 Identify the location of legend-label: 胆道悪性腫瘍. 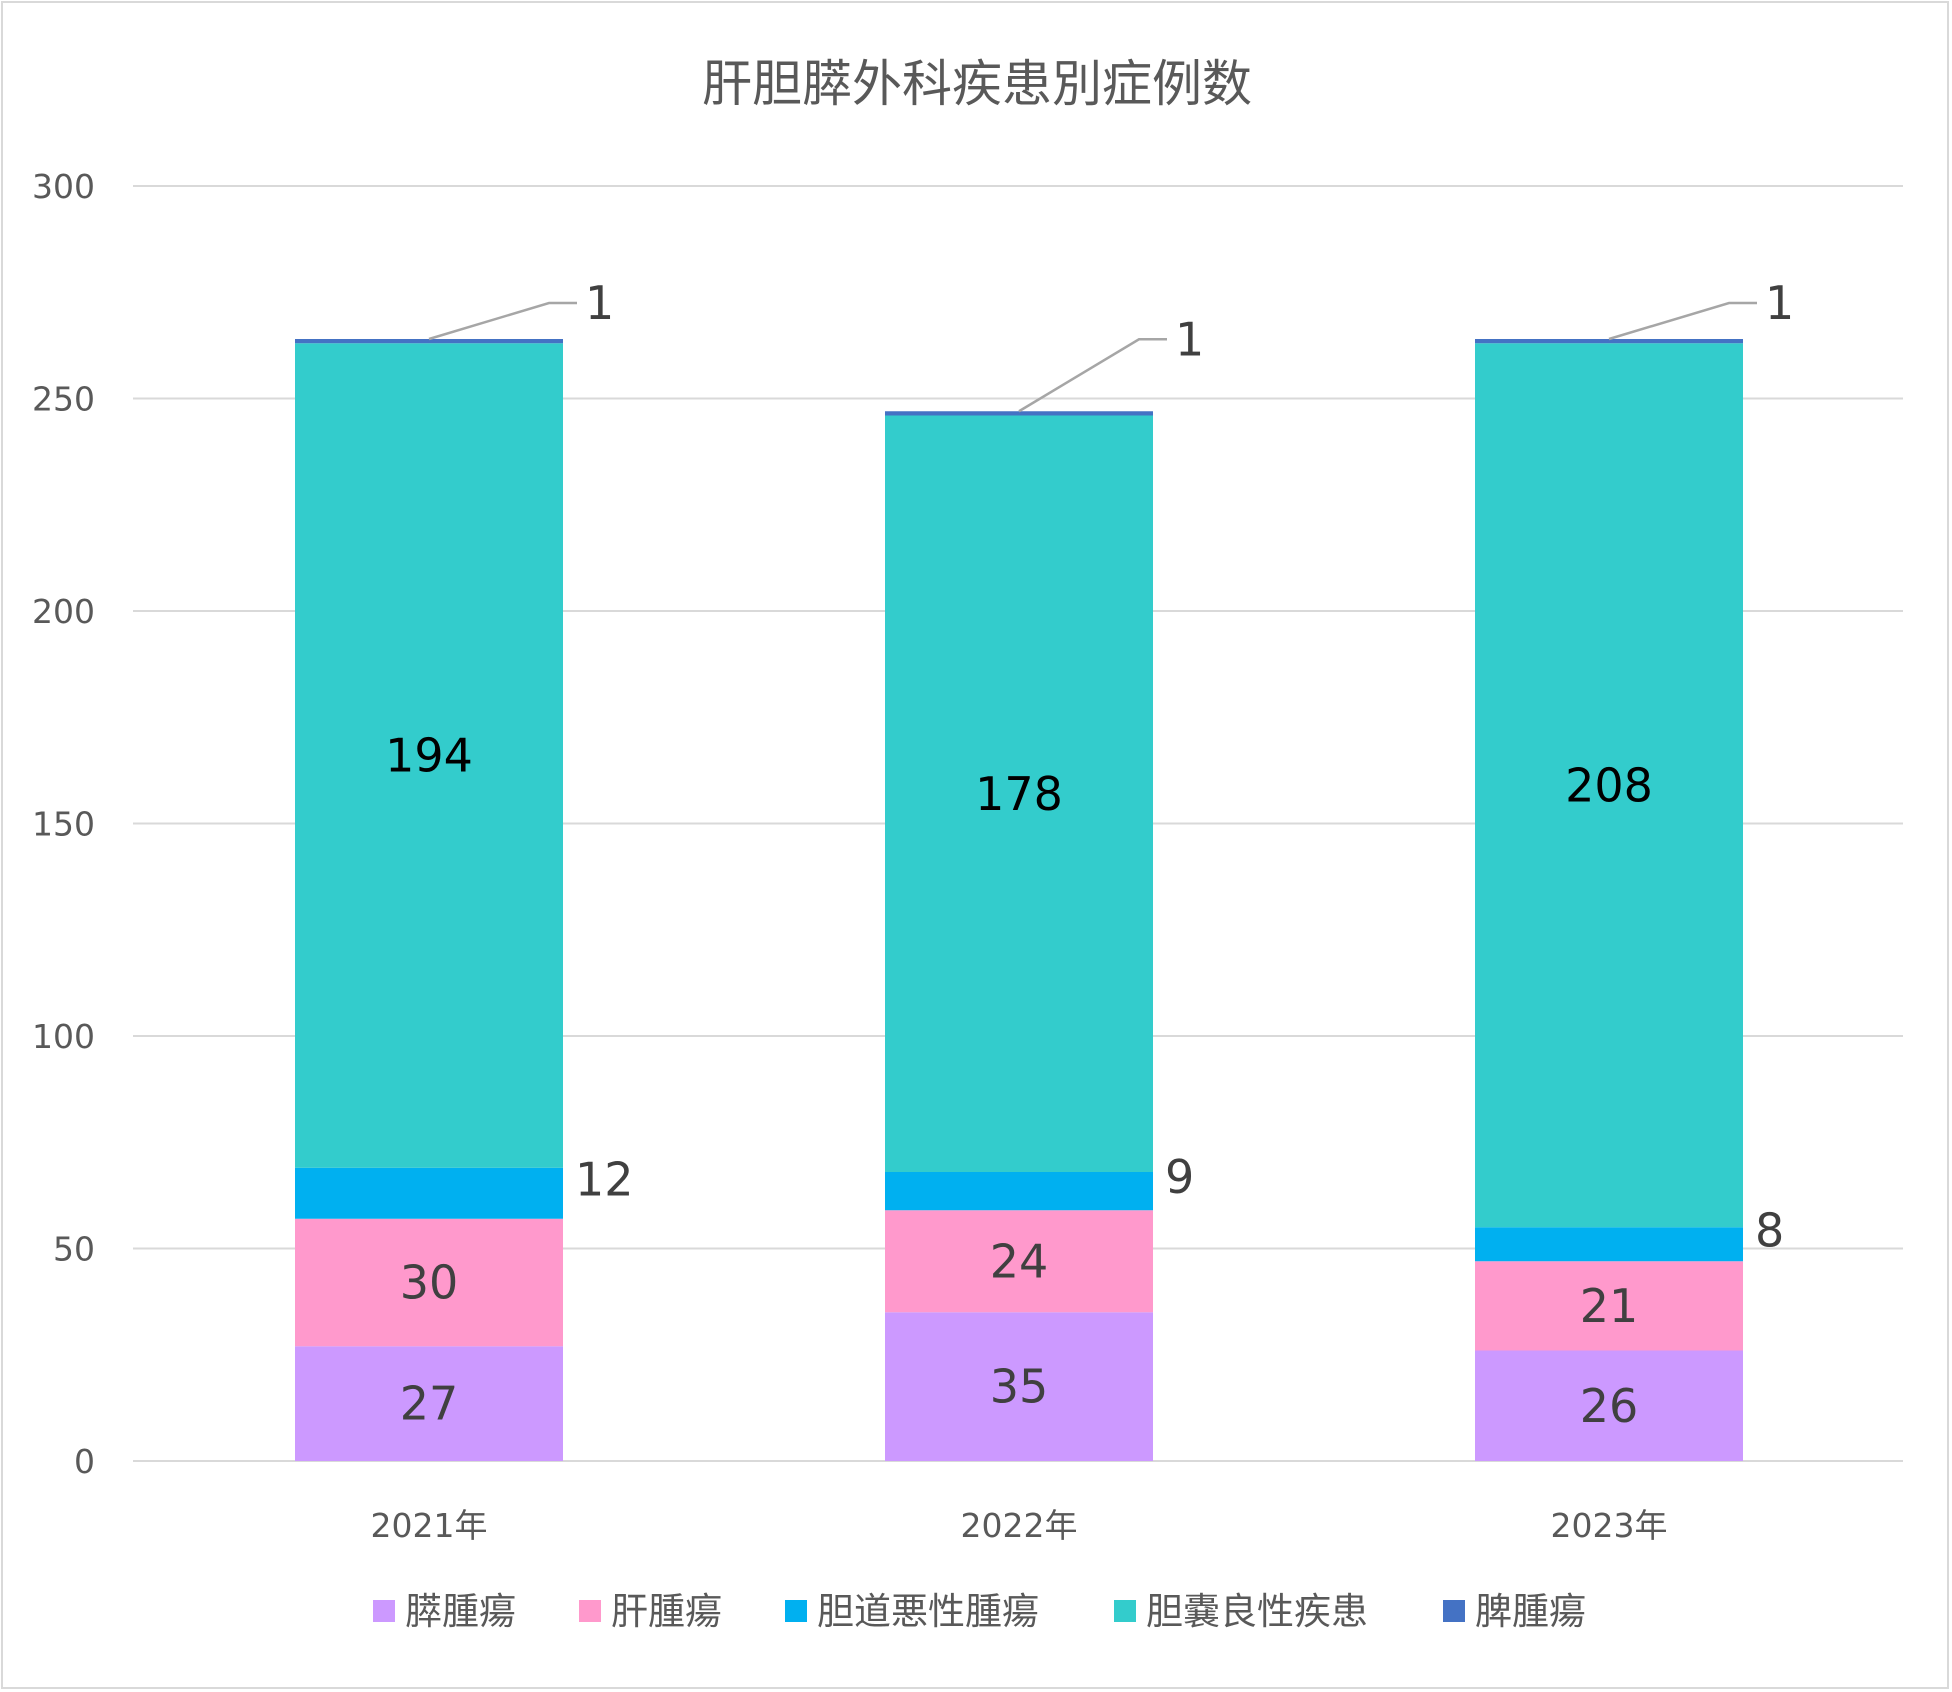
(928, 1611).